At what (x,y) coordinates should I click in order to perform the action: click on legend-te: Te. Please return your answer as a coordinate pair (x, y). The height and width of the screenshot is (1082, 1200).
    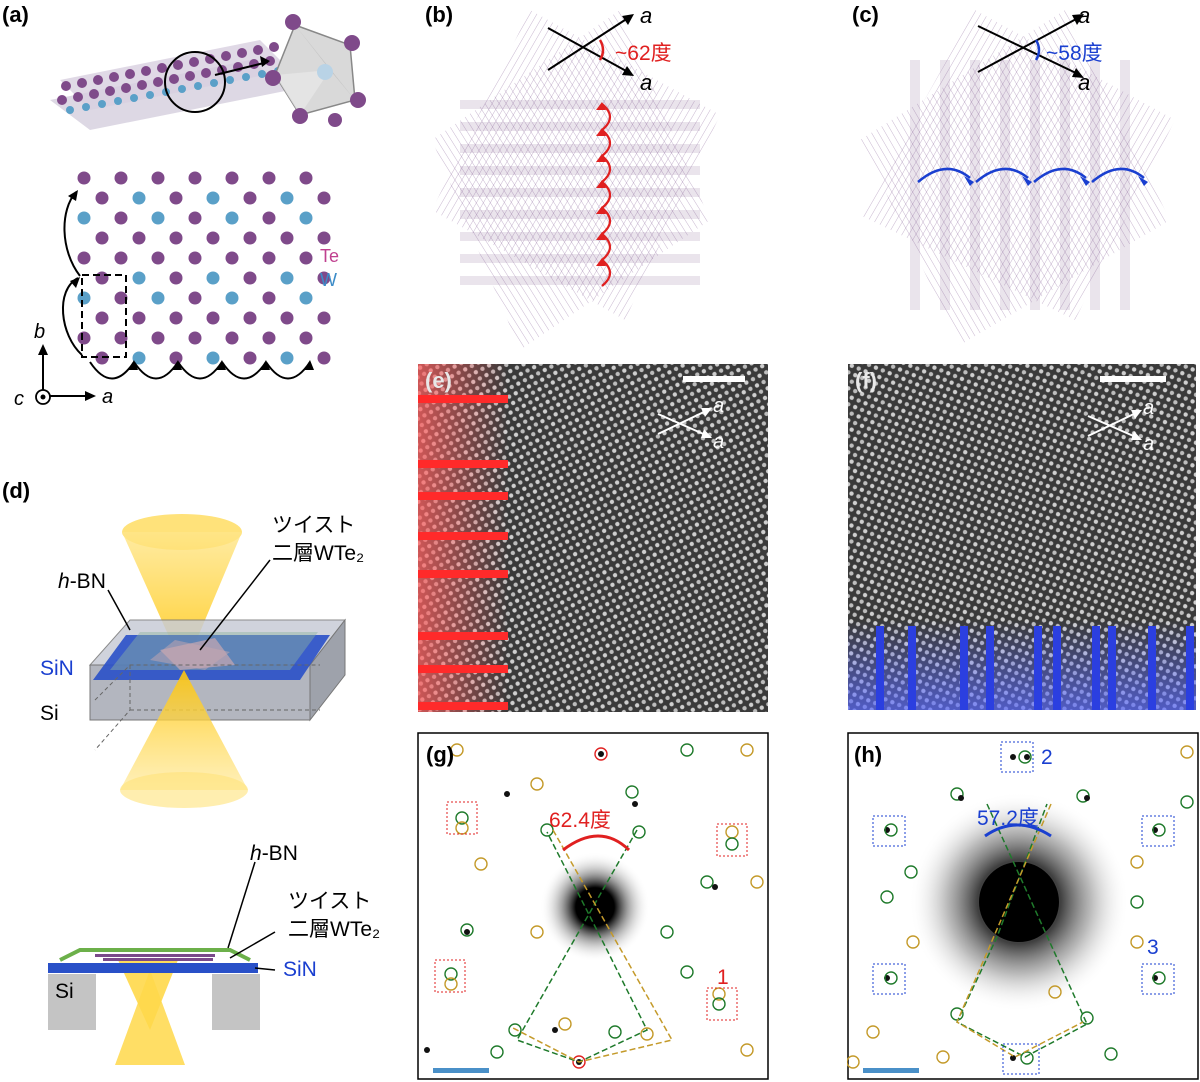
    Looking at the image, I should click on (329, 256).